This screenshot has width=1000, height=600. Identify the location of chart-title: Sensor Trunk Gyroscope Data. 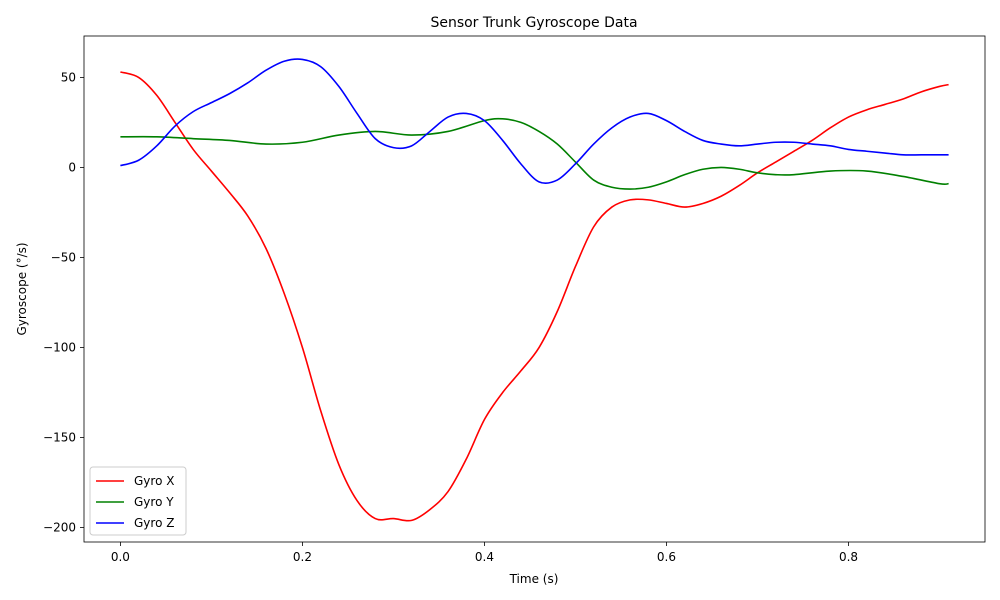
(533, 23).